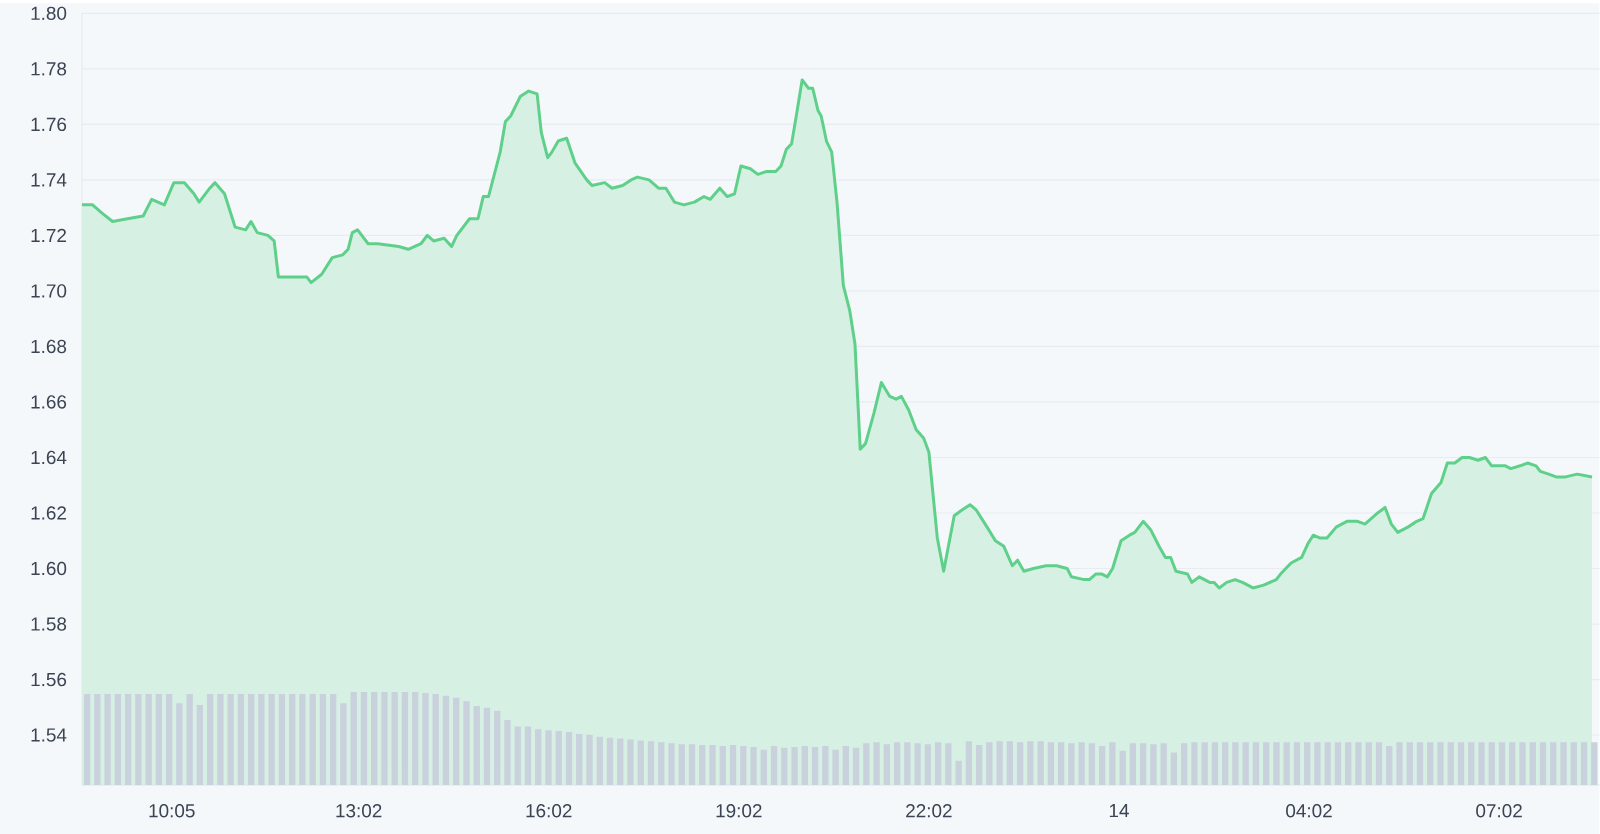  I want to click on y-tick-label: 1.58, so click(49, 624).